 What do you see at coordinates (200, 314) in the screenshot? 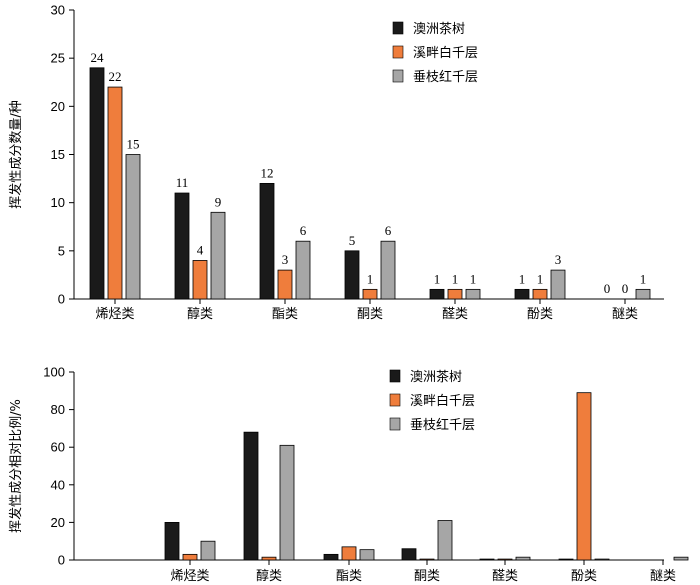
I see `chart1-category-label: 醇类` at bounding box center [200, 314].